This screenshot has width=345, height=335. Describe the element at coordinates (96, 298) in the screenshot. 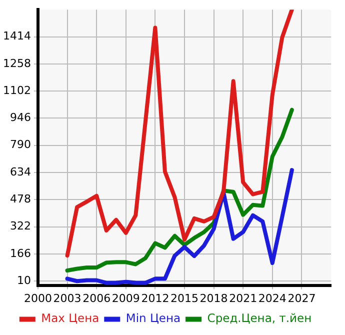

I see `x-tick-label: 2006` at that location.